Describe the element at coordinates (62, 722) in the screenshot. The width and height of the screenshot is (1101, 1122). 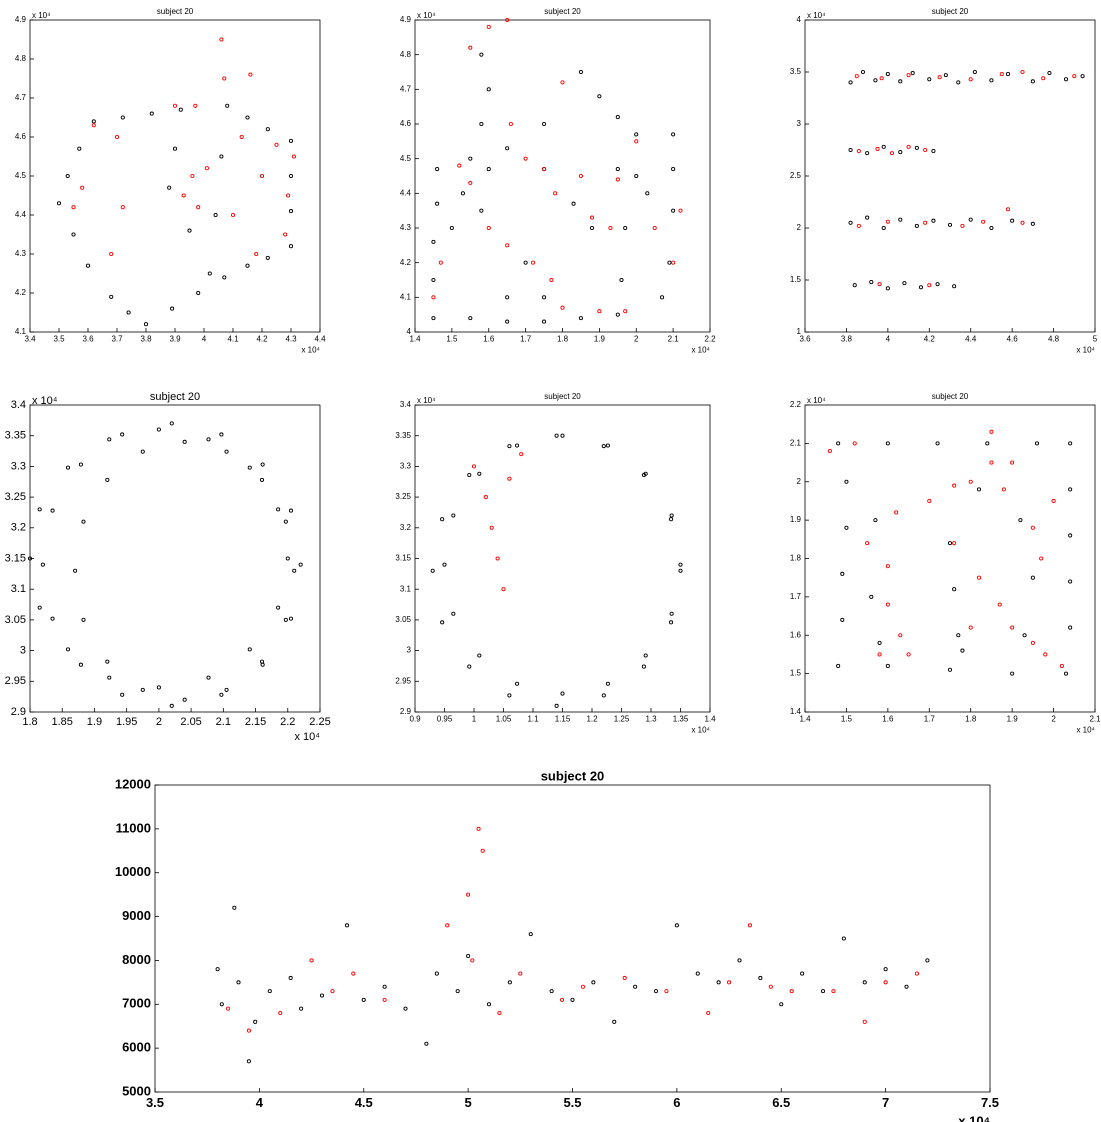
I see `x-tick-label: 1.85` at that location.